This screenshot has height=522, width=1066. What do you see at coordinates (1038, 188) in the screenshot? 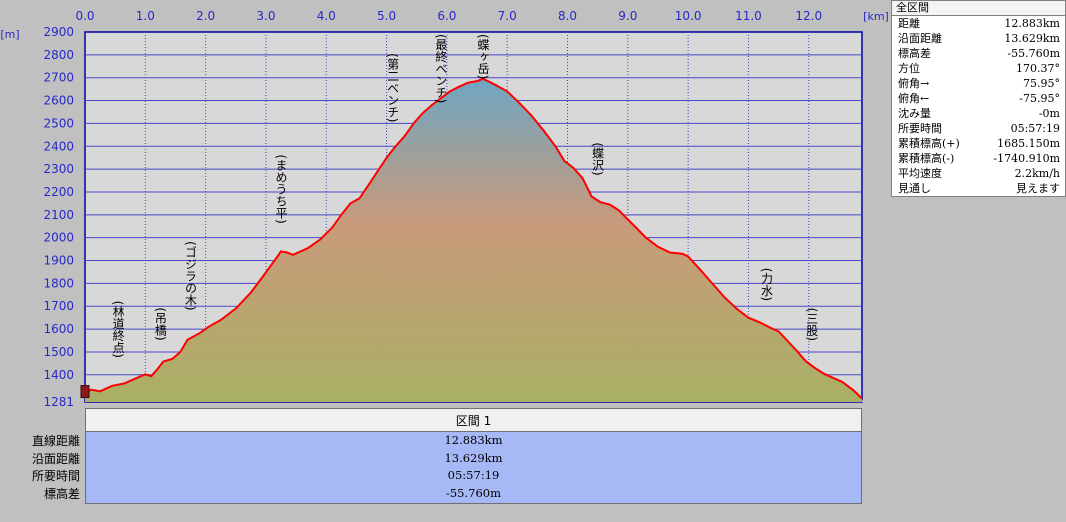
I see `info-value: 見えます` at bounding box center [1038, 188].